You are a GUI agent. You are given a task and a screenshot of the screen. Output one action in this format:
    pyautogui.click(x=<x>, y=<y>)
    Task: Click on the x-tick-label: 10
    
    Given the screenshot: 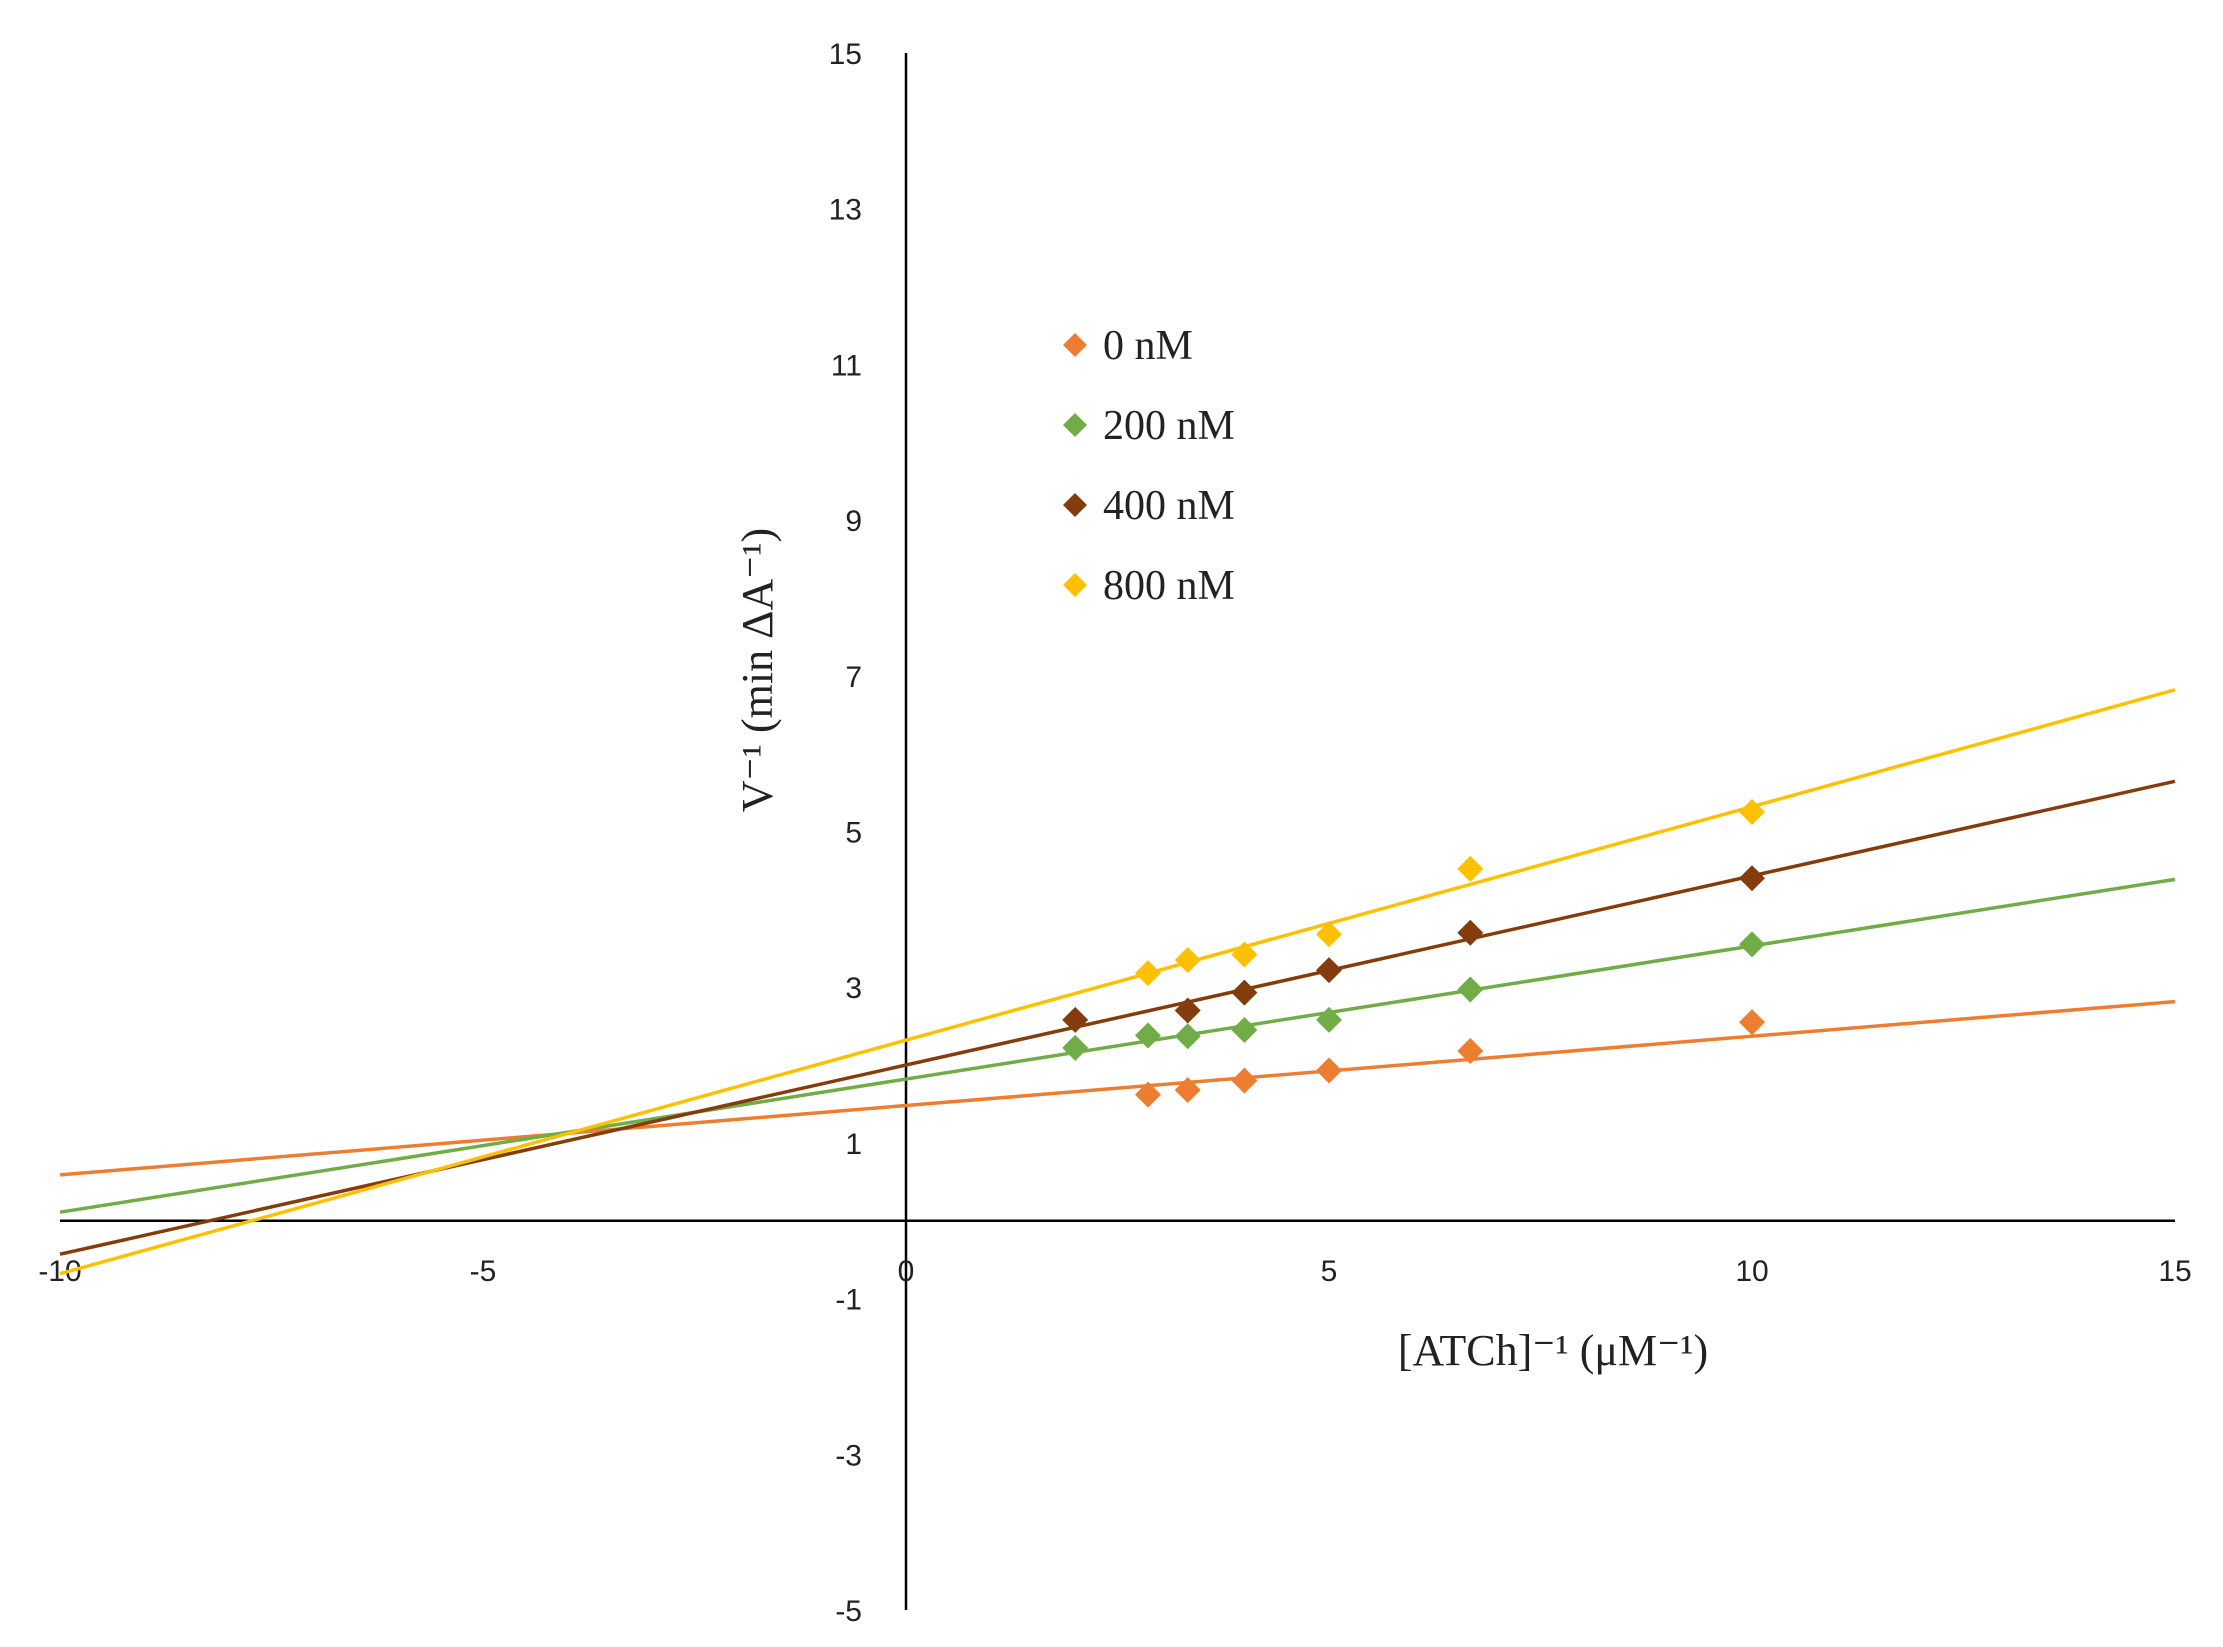 What is the action you would take?
    pyautogui.click(x=1751, y=1271)
    